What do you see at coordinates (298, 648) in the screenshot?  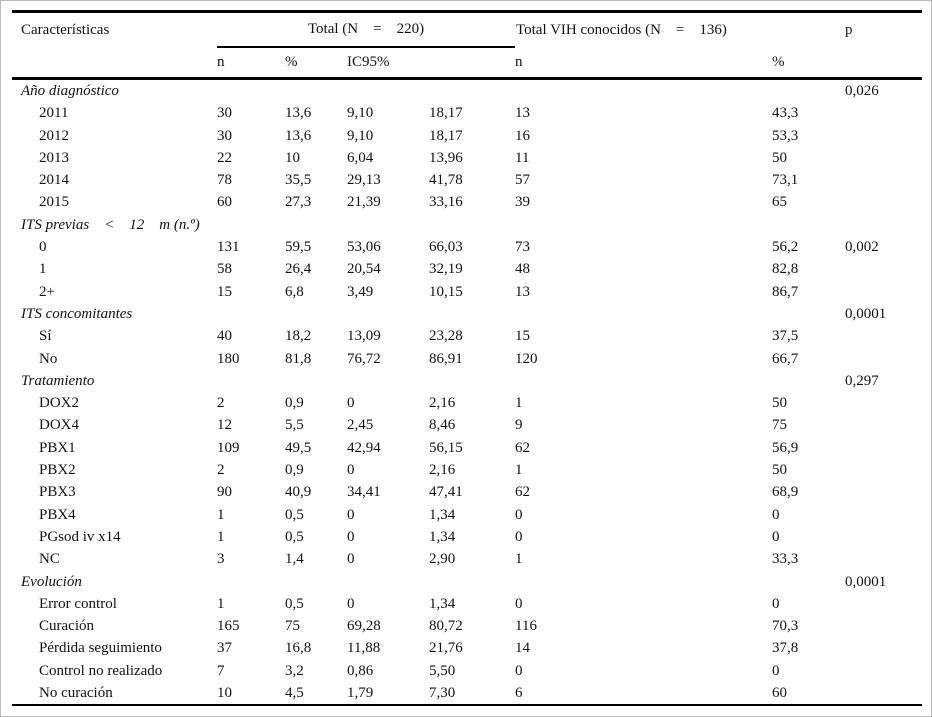 I see `cell-pct: 16,8` at bounding box center [298, 648].